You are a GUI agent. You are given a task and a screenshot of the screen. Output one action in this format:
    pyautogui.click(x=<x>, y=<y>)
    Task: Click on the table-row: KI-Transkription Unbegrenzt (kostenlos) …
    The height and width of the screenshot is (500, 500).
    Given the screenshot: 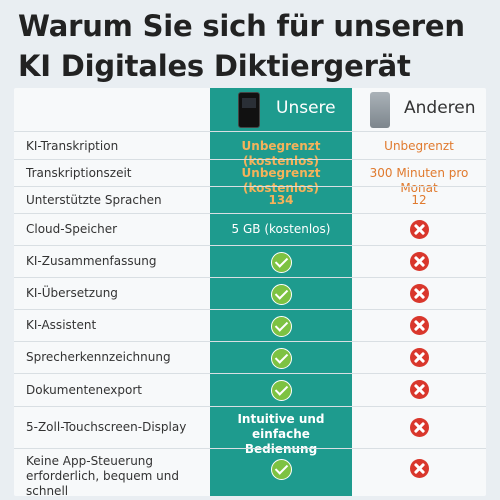 What is the action you would take?
    pyautogui.click(x=250, y=149)
    